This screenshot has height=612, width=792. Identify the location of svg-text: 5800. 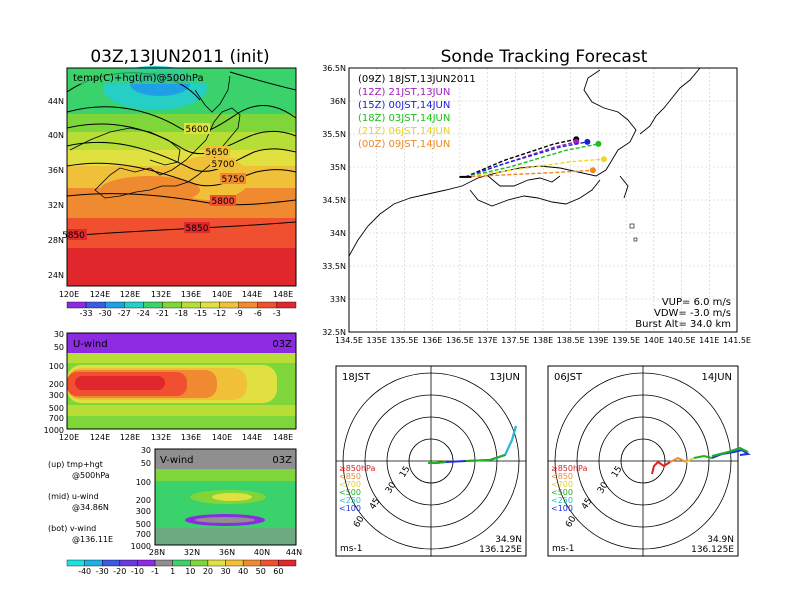
(223, 202).